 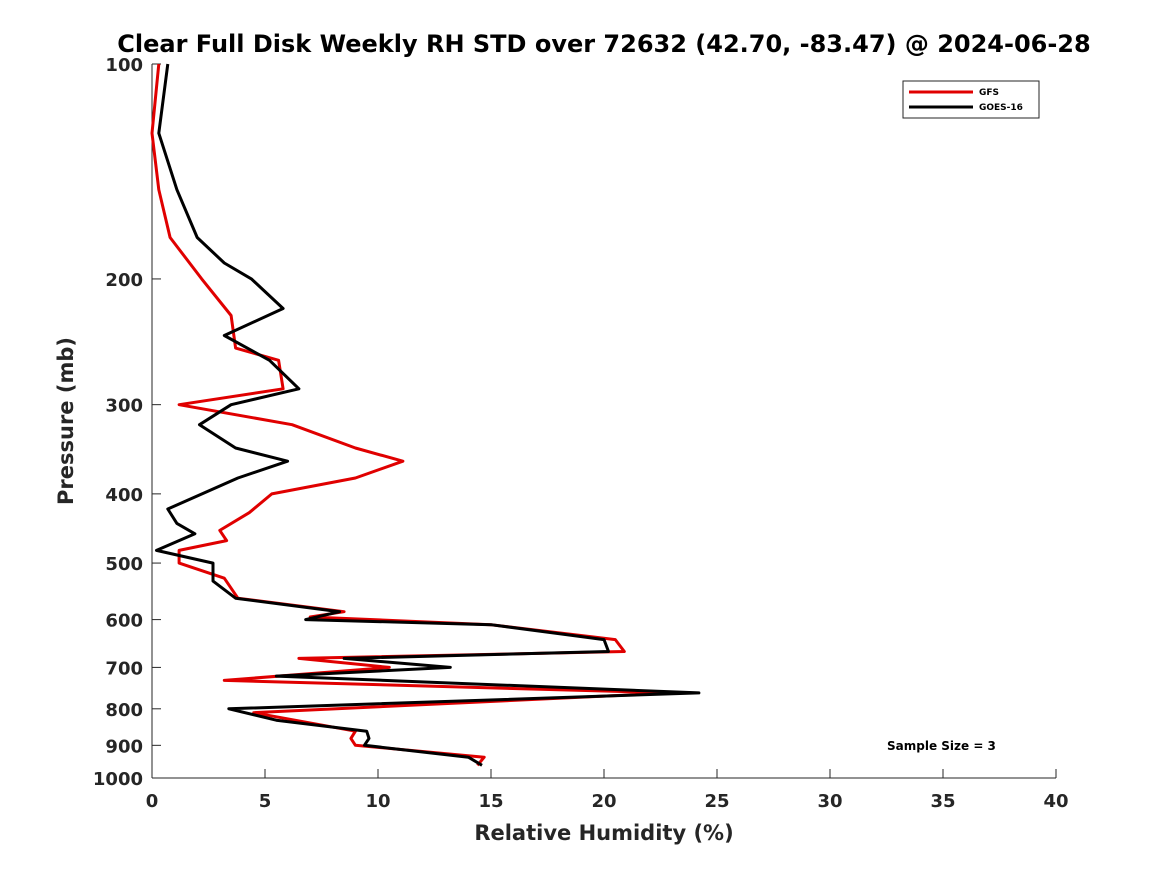 What do you see at coordinates (716, 801) in the screenshot?
I see `x-tick-label: 25` at bounding box center [716, 801].